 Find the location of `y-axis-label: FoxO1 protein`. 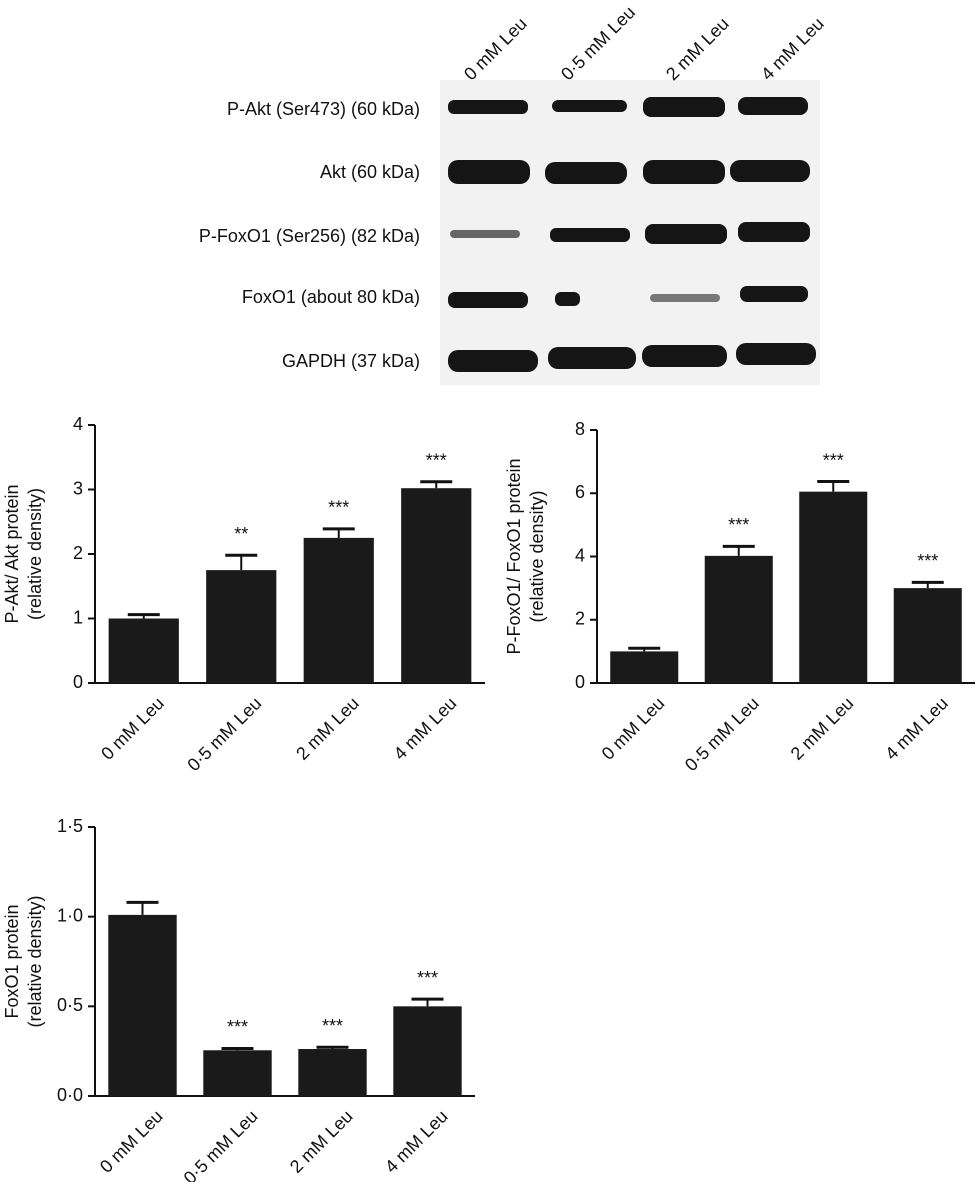

y-axis-label: FoxO1 protein is located at coordinates (12, 961).